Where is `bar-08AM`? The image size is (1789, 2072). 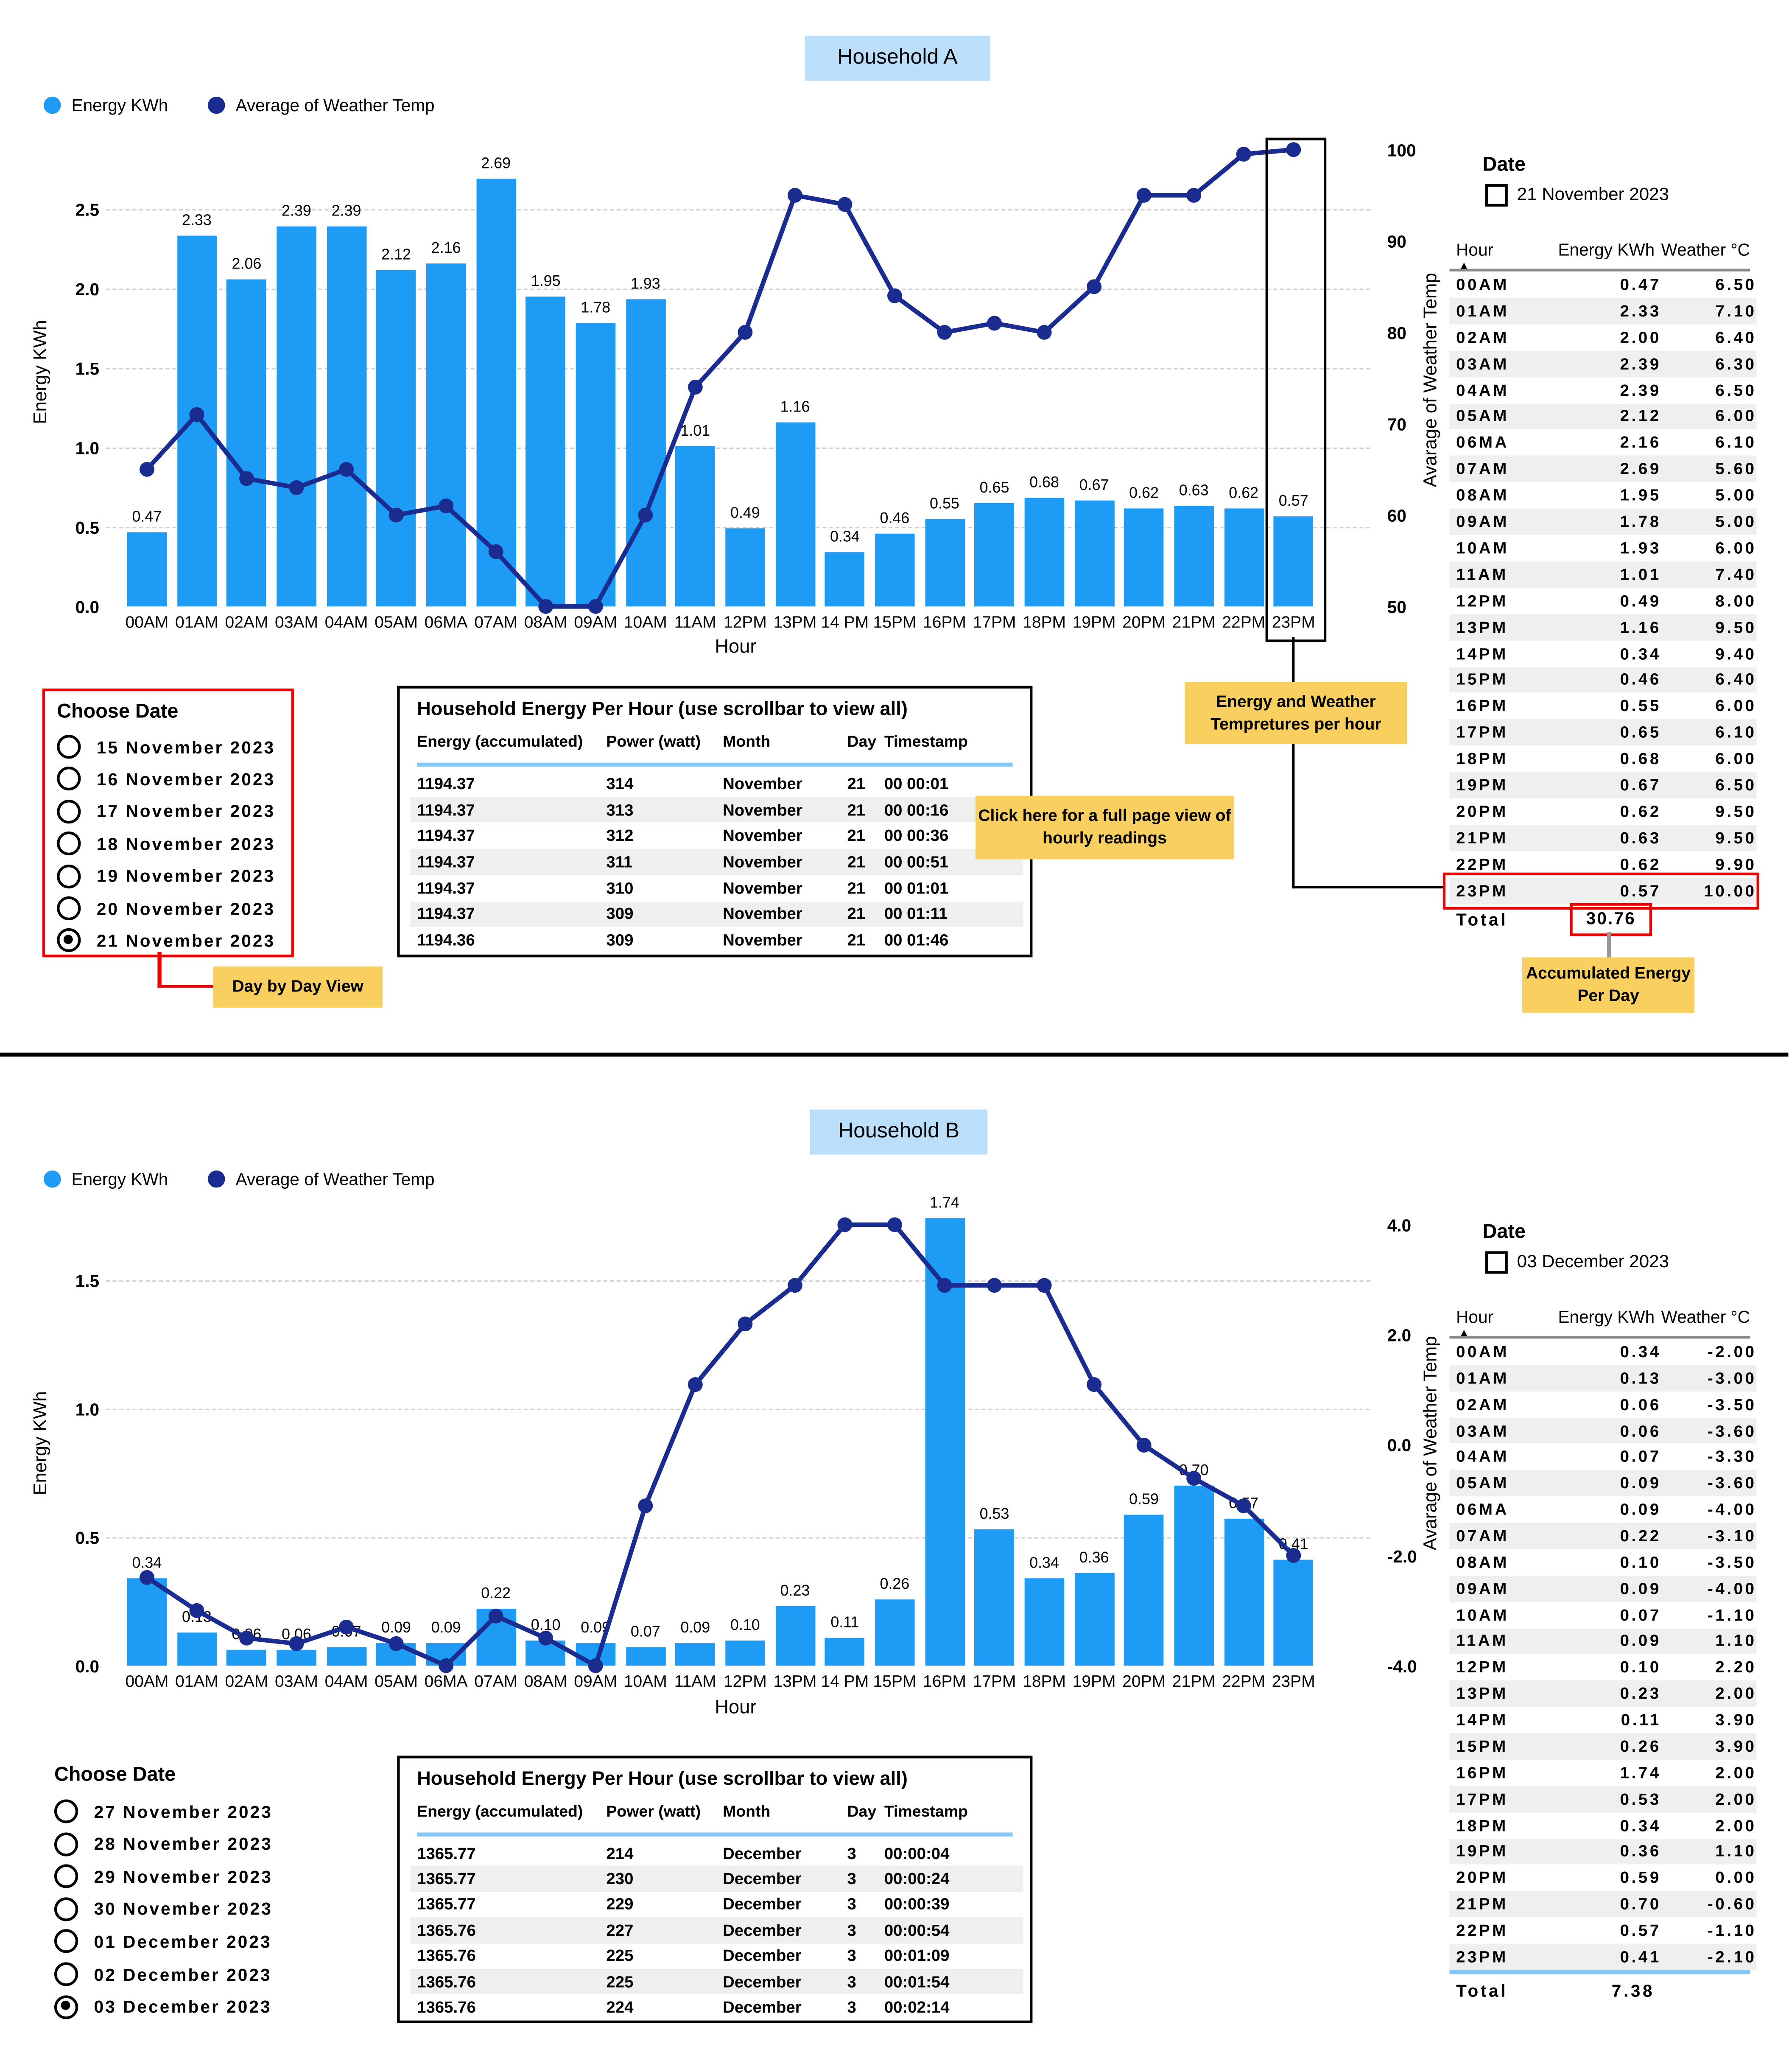 bar-08AM is located at coordinates (546, 1653).